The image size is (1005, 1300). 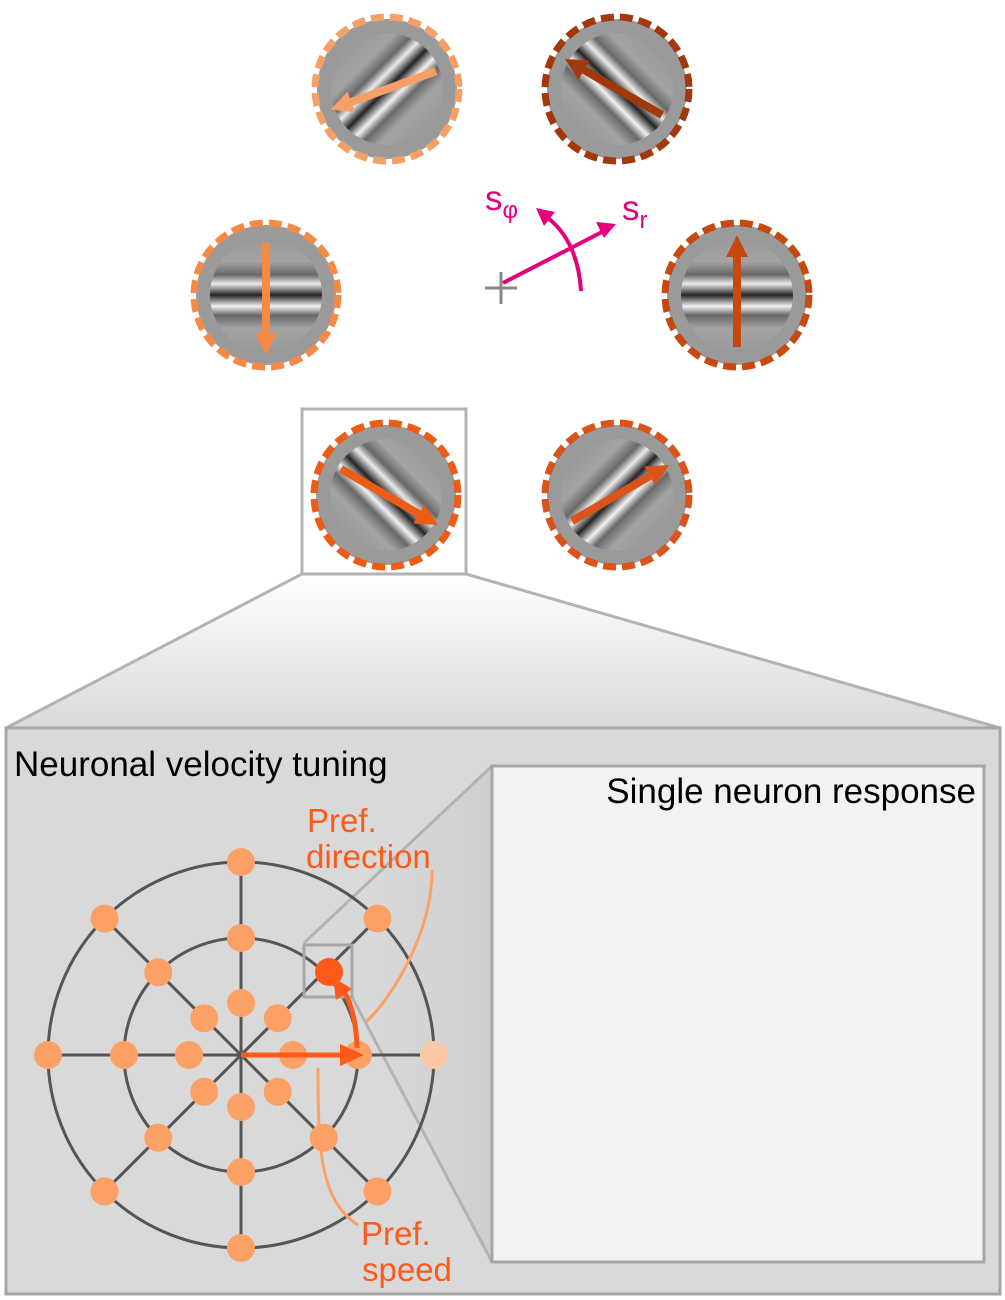 What do you see at coordinates (503, 651) in the screenshot?
I see `zoom-connector-top` at bounding box center [503, 651].